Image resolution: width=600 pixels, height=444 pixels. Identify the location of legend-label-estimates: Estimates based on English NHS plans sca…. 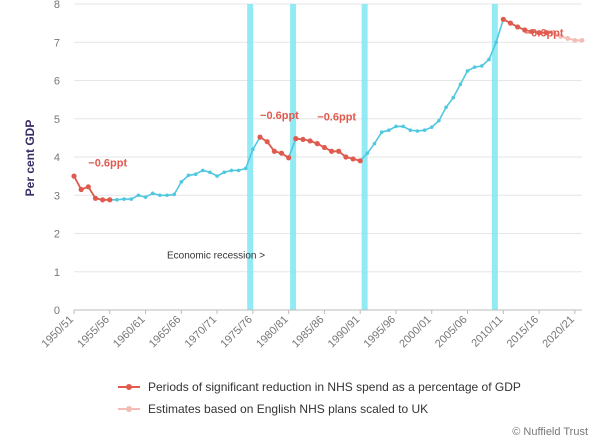
(288, 409).